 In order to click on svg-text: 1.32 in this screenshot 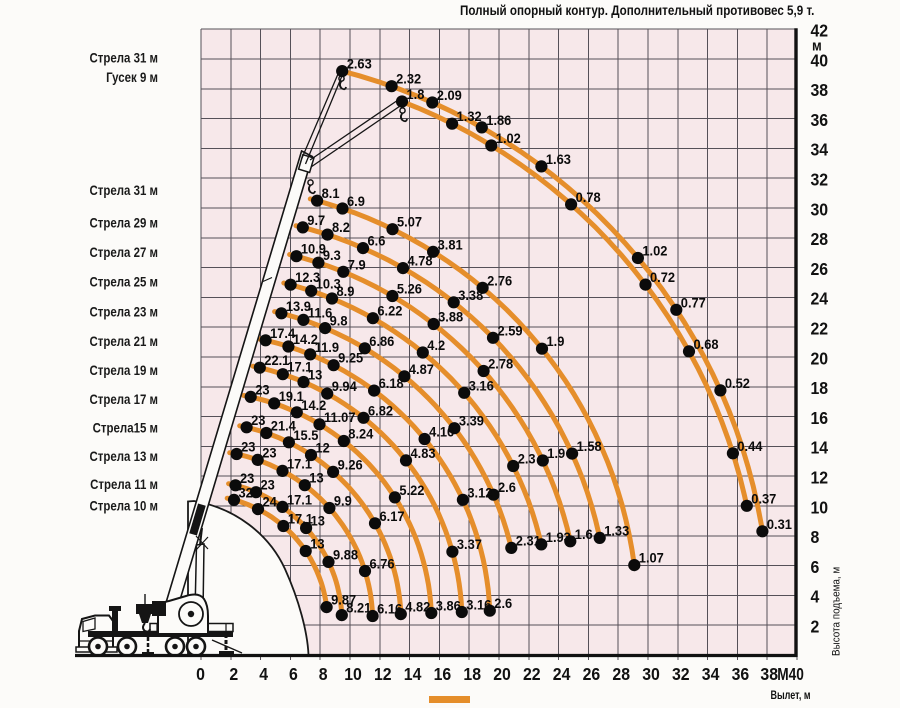, I will do `click(469, 117)`.